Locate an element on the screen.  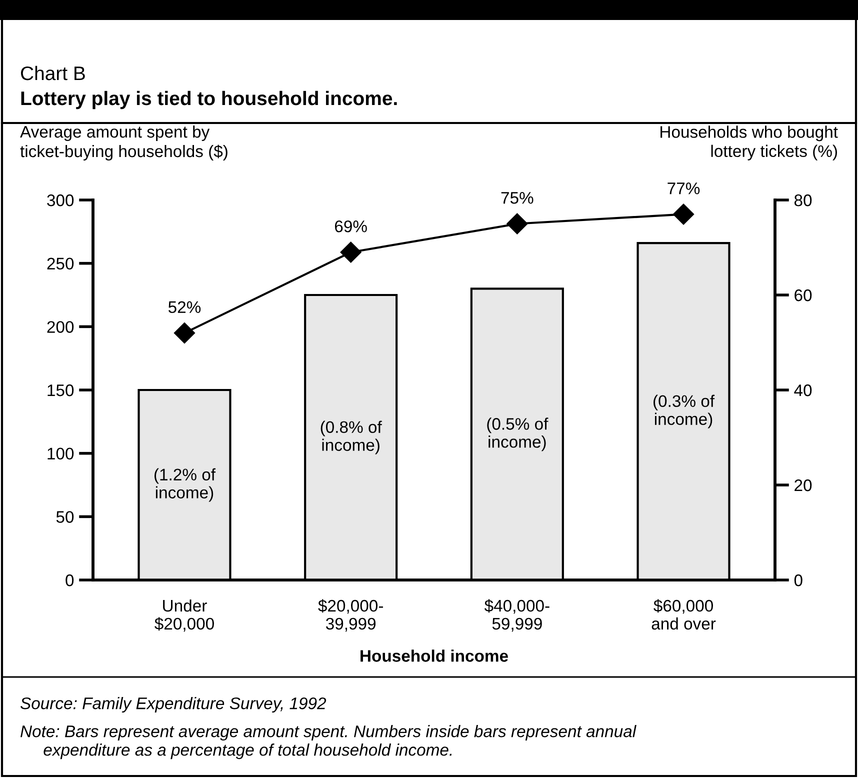
y-tick-label: 150 is located at coordinates (61, 390).